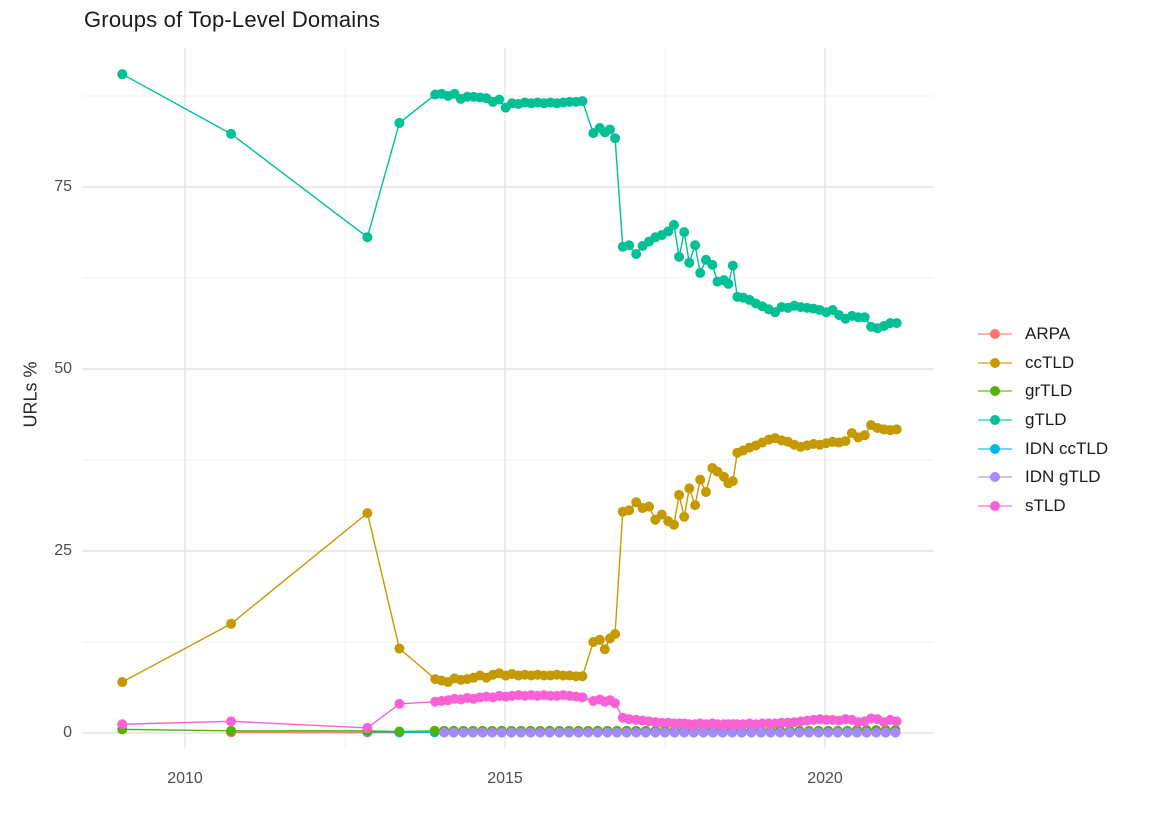 This screenshot has width=1164, height=827. I want to click on legend-label-cctld: ccTLD, so click(1050, 362).